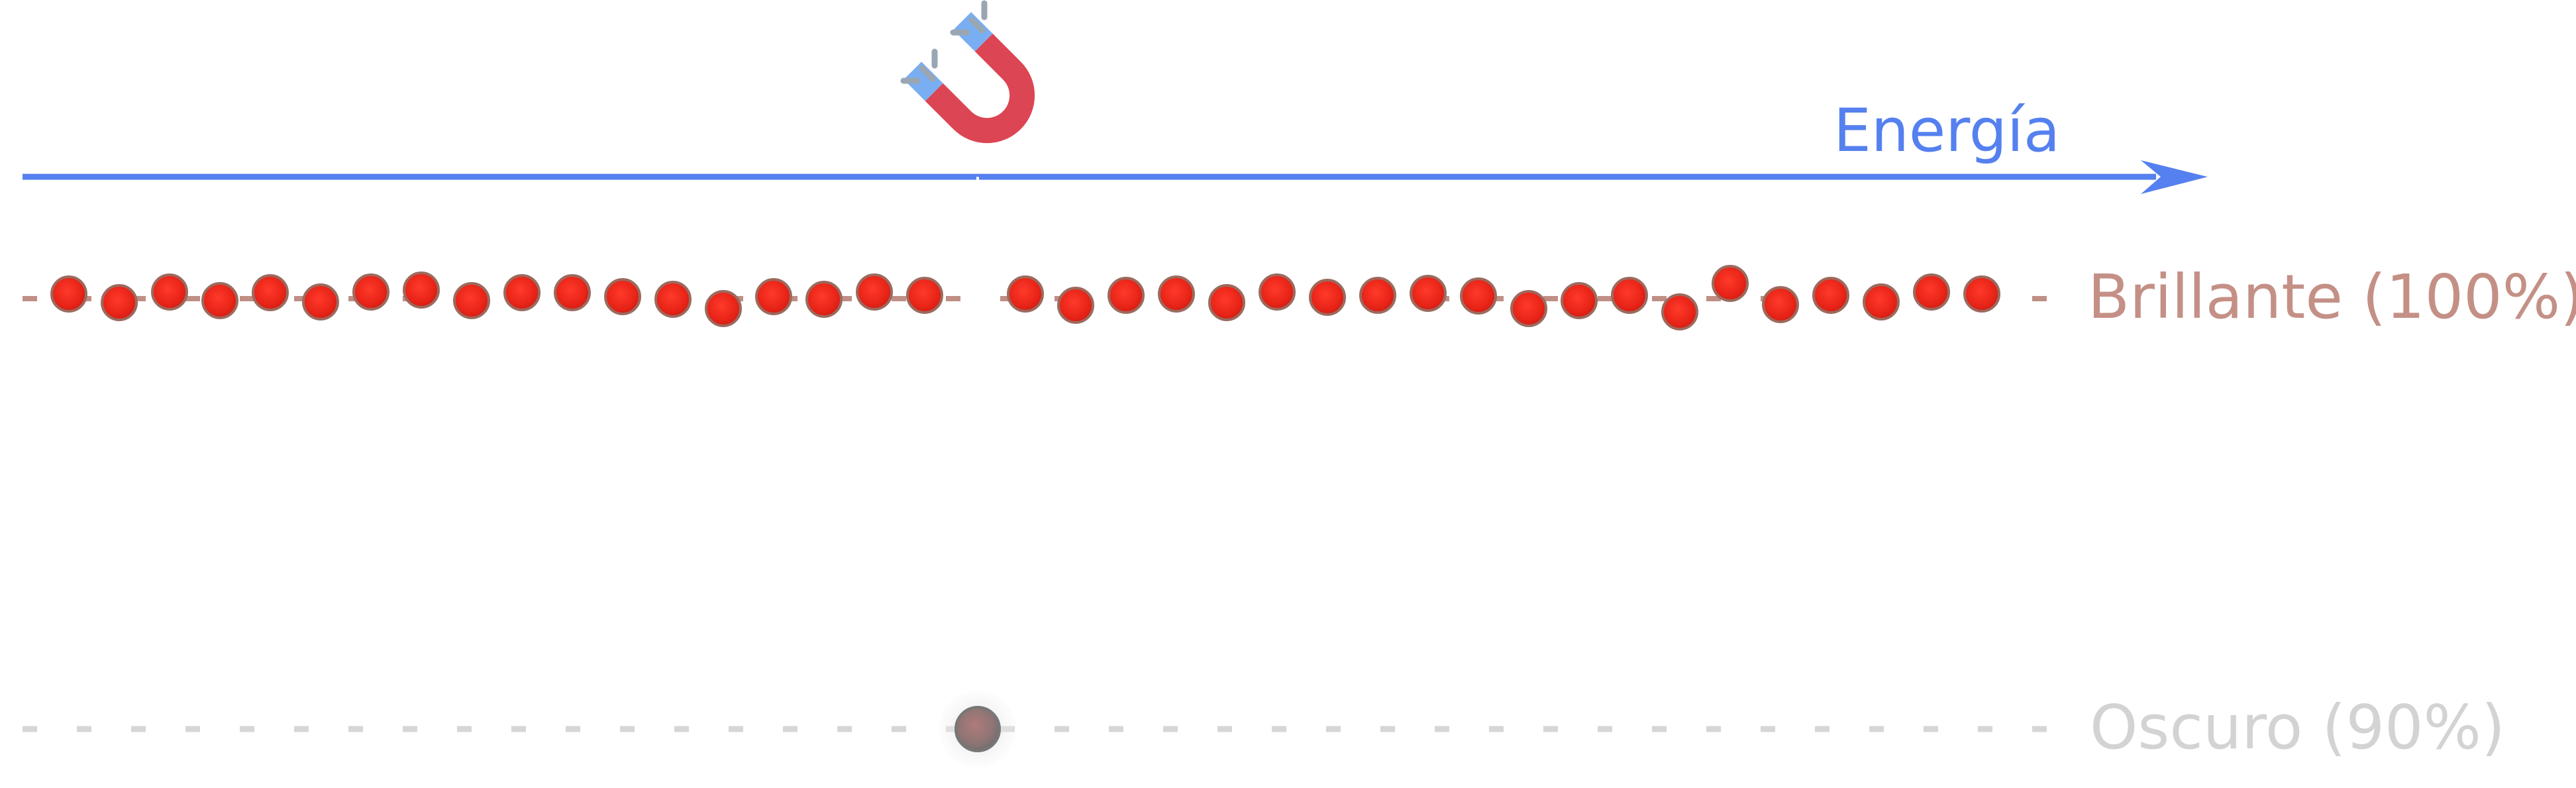 Image resolution: width=2576 pixels, height=788 pixels. Describe the element at coordinates (2297, 727) in the screenshot. I see `dark-level-label: Oscuro (90%)` at that location.